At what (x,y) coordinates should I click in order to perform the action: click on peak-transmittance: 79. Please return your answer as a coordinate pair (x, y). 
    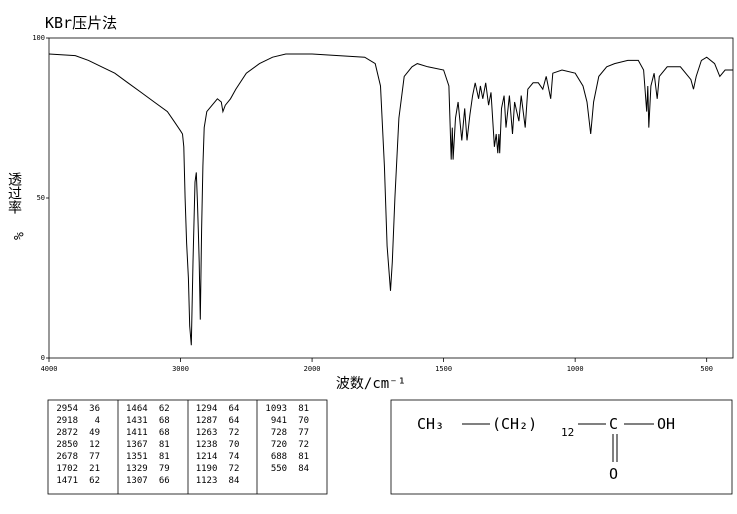
    Looking at the image, I should click on (164, 469).